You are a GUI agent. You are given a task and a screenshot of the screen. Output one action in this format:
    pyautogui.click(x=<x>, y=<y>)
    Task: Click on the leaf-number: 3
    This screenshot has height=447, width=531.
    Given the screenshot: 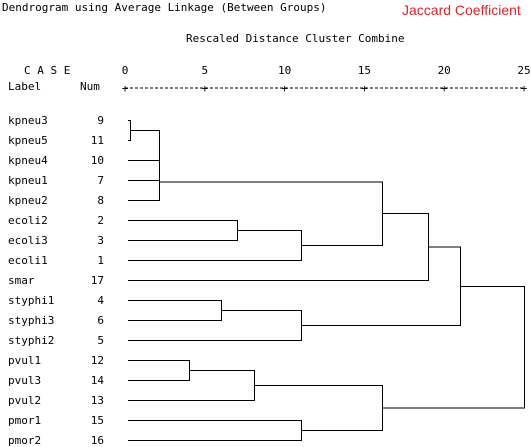 What is the action you would take?
    pyautogui.click(x=100, y=240)
    